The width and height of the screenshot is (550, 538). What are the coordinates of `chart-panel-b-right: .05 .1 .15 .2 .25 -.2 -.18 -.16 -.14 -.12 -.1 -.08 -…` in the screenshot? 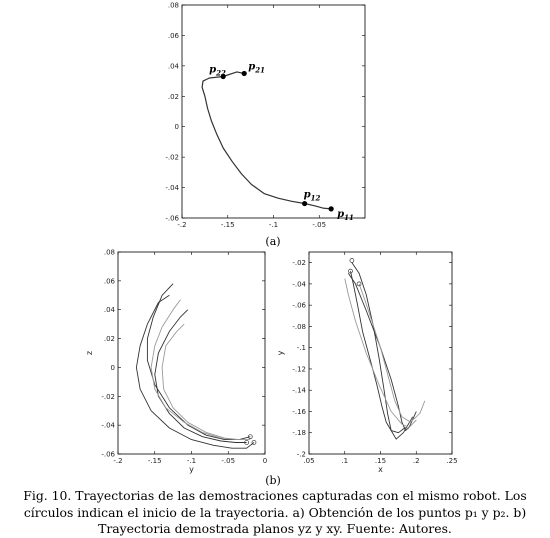 It's located at (367, 362).